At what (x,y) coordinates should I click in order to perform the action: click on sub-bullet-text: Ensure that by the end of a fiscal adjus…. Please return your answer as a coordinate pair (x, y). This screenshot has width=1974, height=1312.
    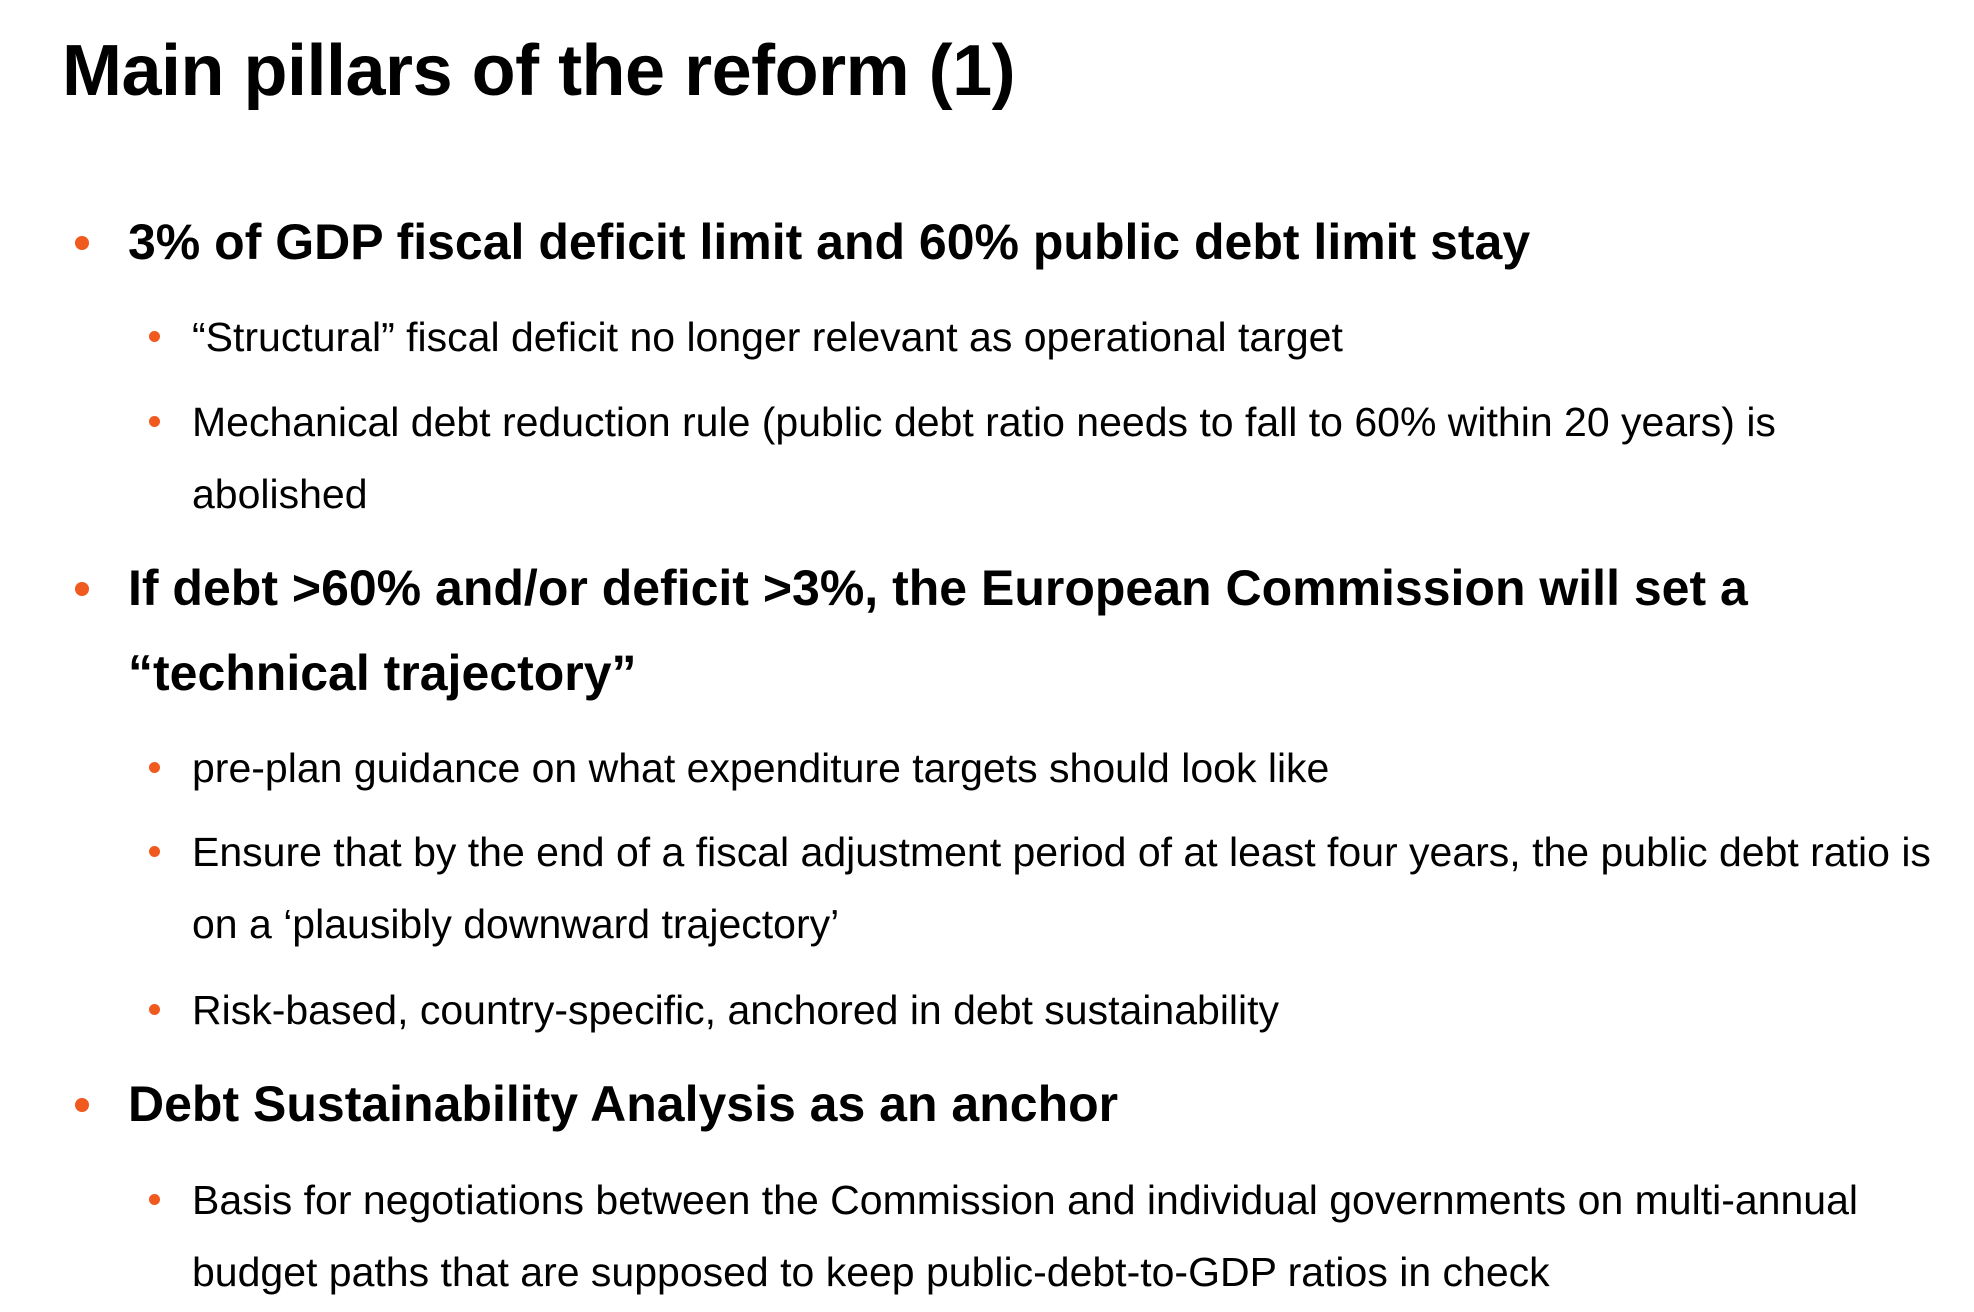
    Looking at the image, I should click on (1067, 888).